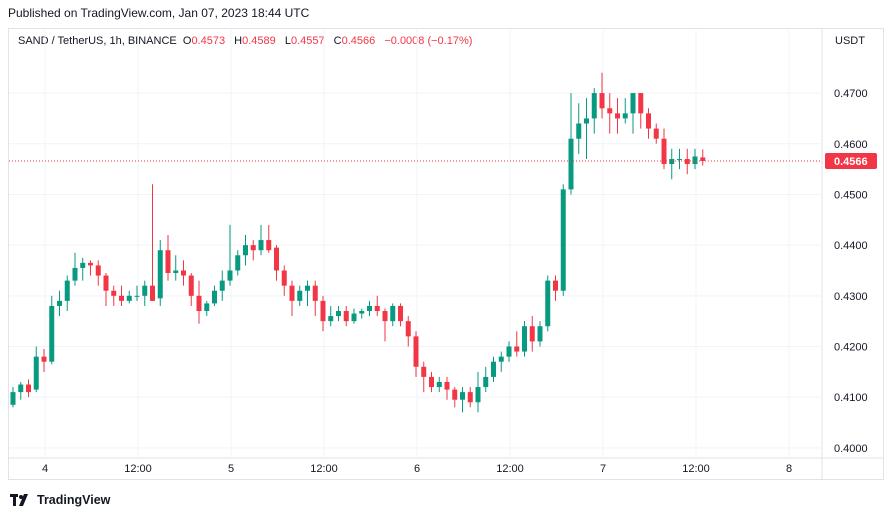 This screenshot has height=518, width=891. I want to click on x-tick-label: 4, so click(45, 469).